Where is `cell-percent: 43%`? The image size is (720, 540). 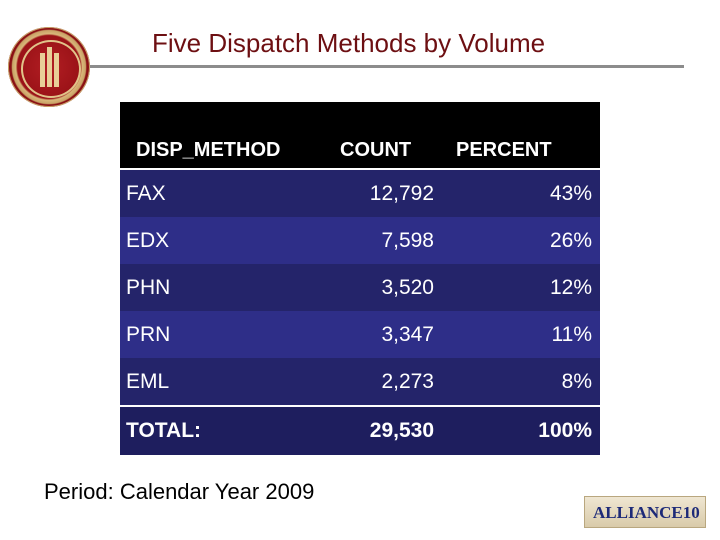
cell-percent: 43% is located at coordinates (570, 193).